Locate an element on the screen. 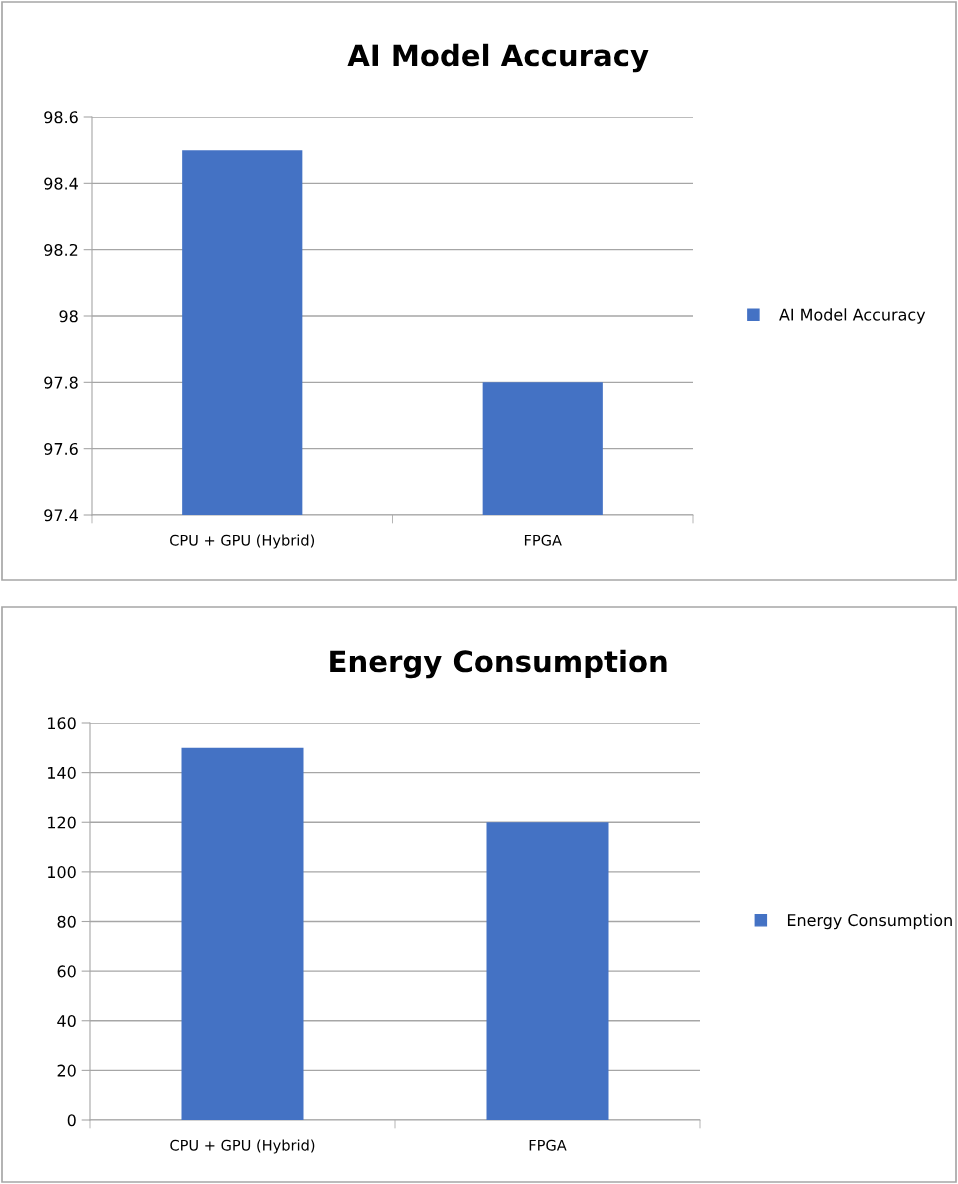  y-tick-label: 40 is located at coordinates (66, 1021).